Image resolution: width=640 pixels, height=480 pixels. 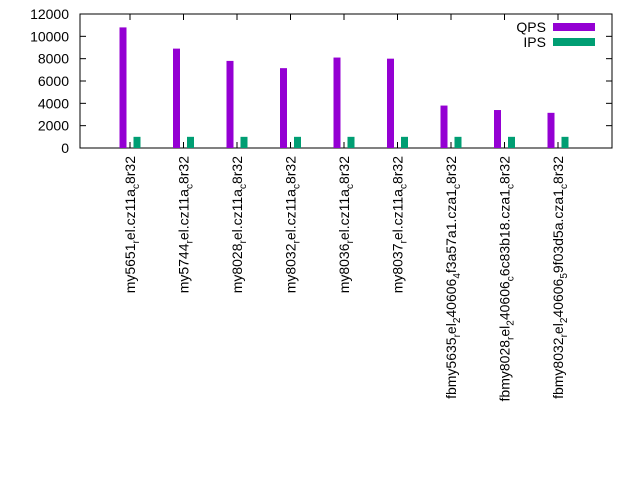 What do you see at coordinates (574, 27) in the screenshot?
I see `legend-swatch-qps` at bounding box center [574, 27].